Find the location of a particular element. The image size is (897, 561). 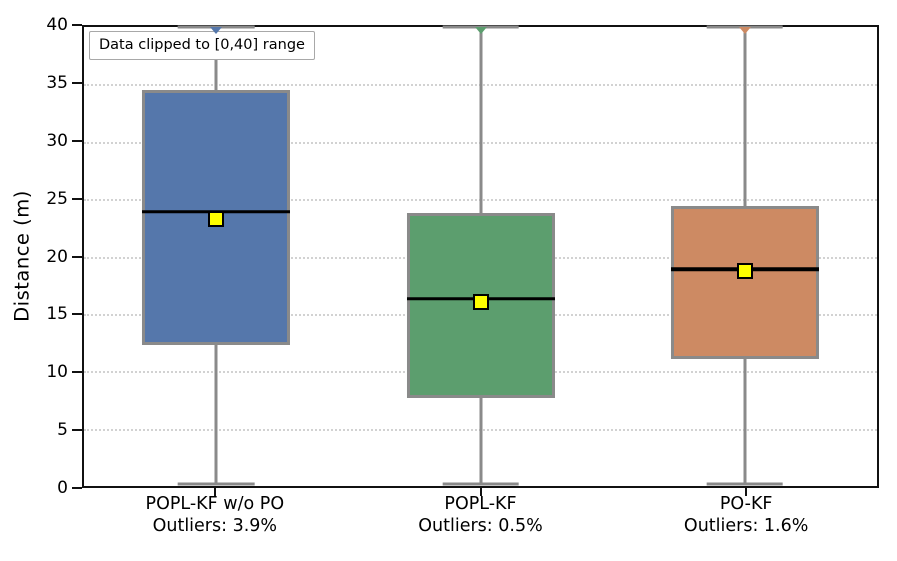

y-tick-label: 30 is located at coordinates (57, 140).